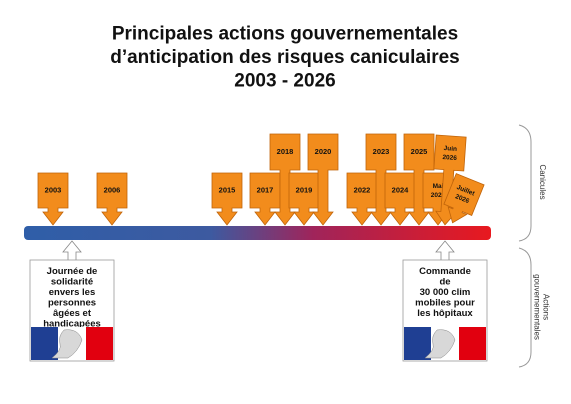 The image size is (571, 404). I want to click on text-line: mobiles pour, so click(445, 302).